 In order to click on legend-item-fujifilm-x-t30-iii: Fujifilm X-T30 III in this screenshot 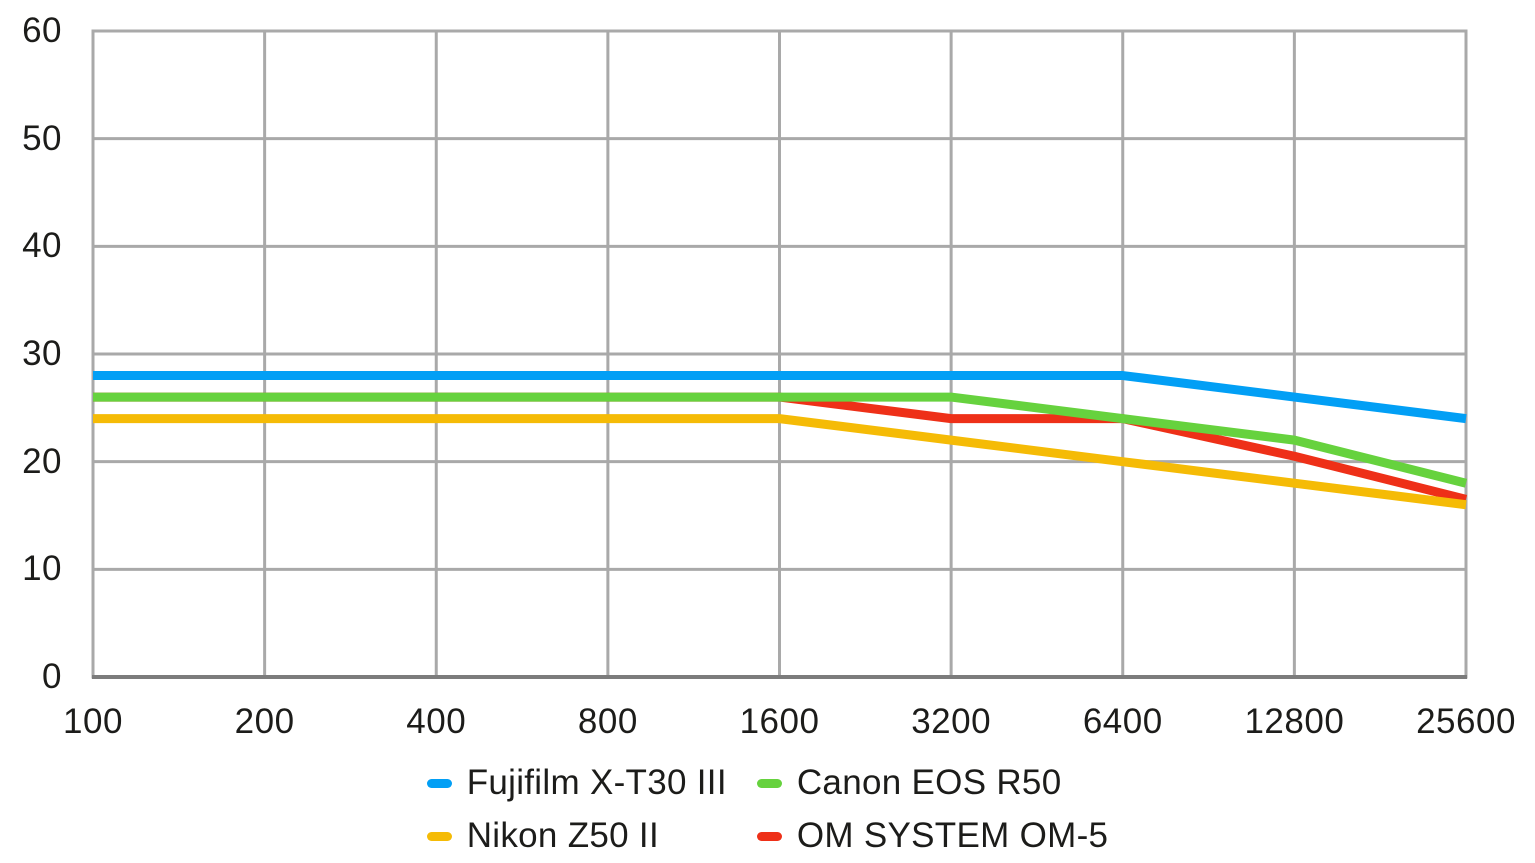, I will do `click(576, 783)`.